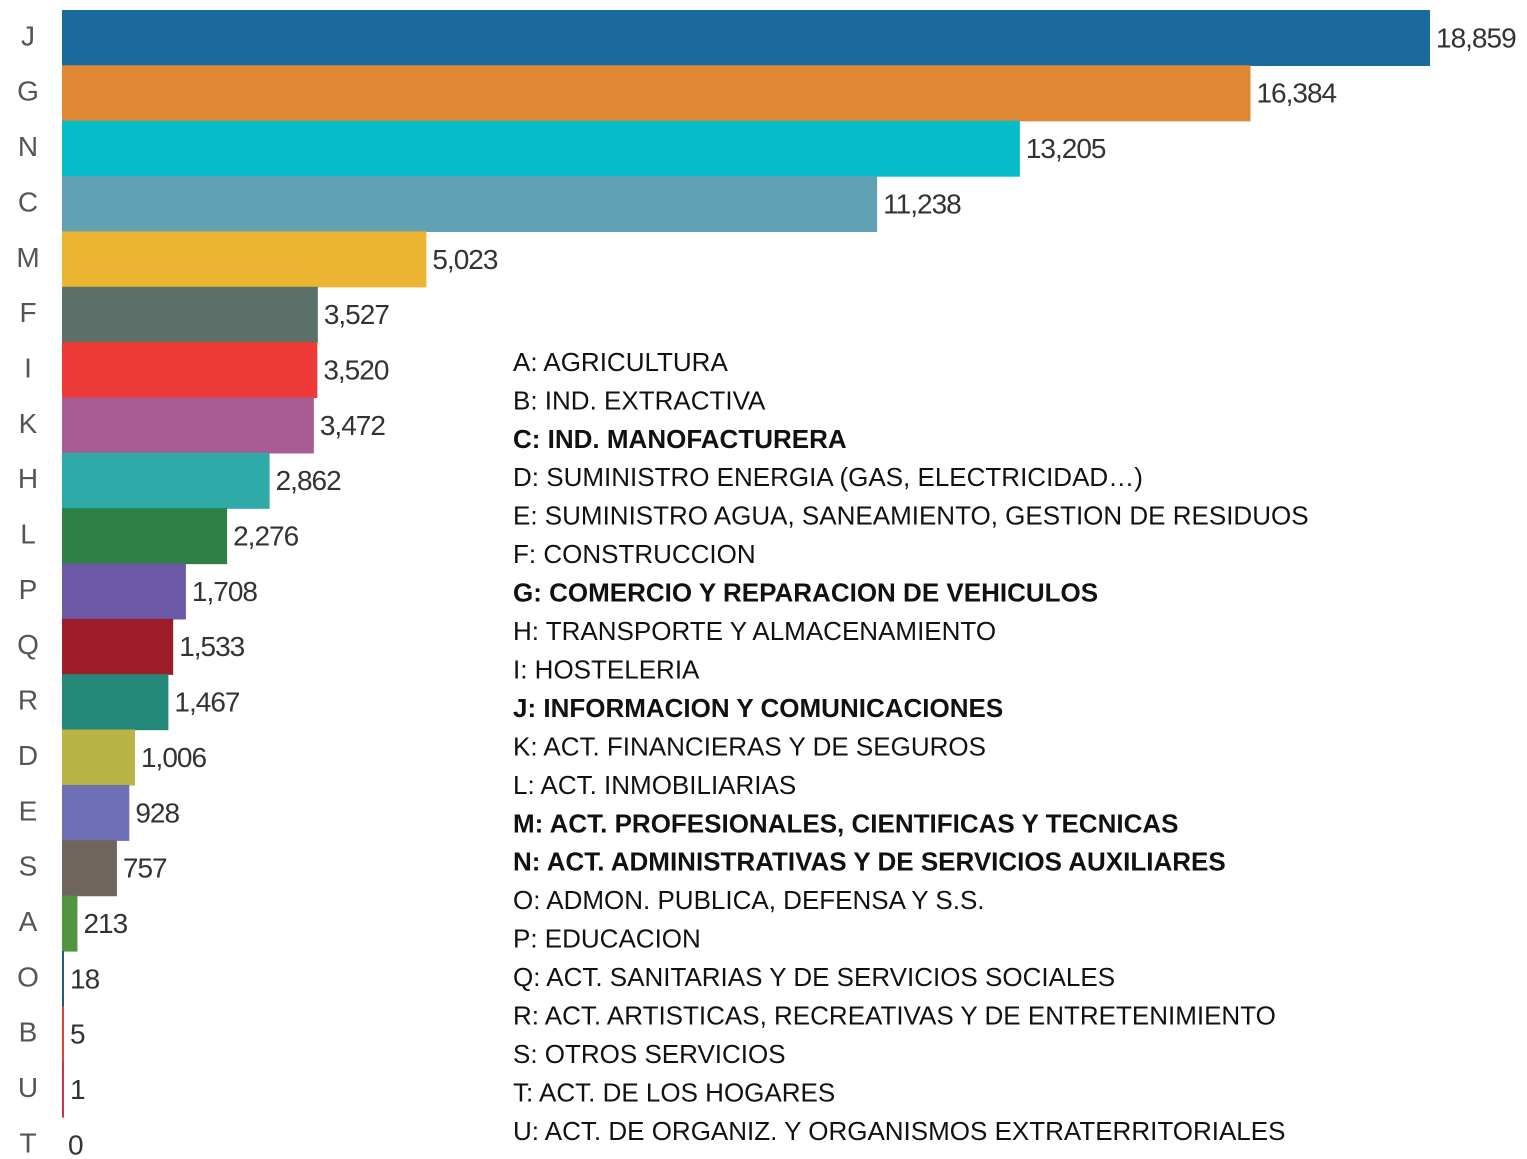 This screenshot has height=1159, width=1527. I want to click on legend-item: O: ADMON. PUBLICA, DEFENSA Y S.S., so click(749, 900).